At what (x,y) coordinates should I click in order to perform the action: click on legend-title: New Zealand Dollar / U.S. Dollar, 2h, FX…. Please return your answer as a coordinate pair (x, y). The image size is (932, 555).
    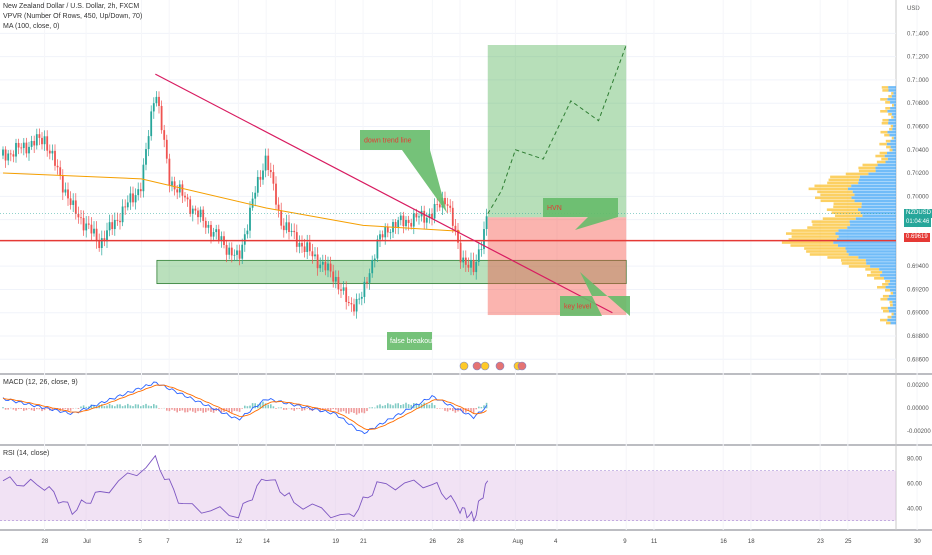
    Looking at the image, I should click on (71, 7).